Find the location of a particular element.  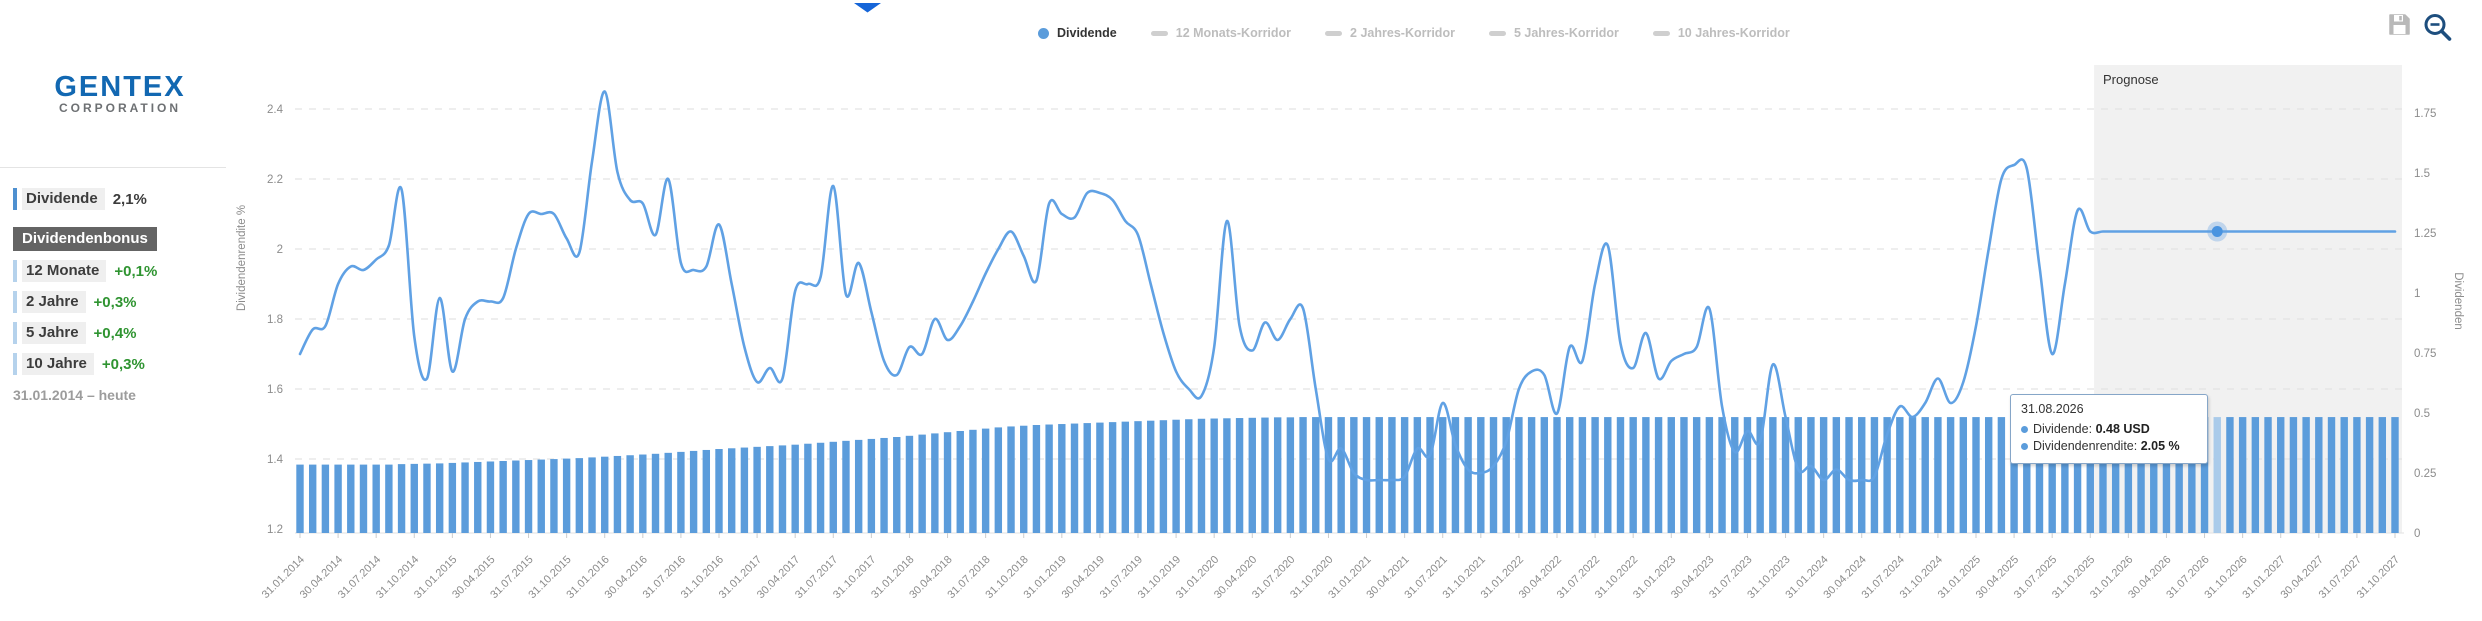

legend-label: 12 Monats-Korridor is located at coordinates (1233, 33).